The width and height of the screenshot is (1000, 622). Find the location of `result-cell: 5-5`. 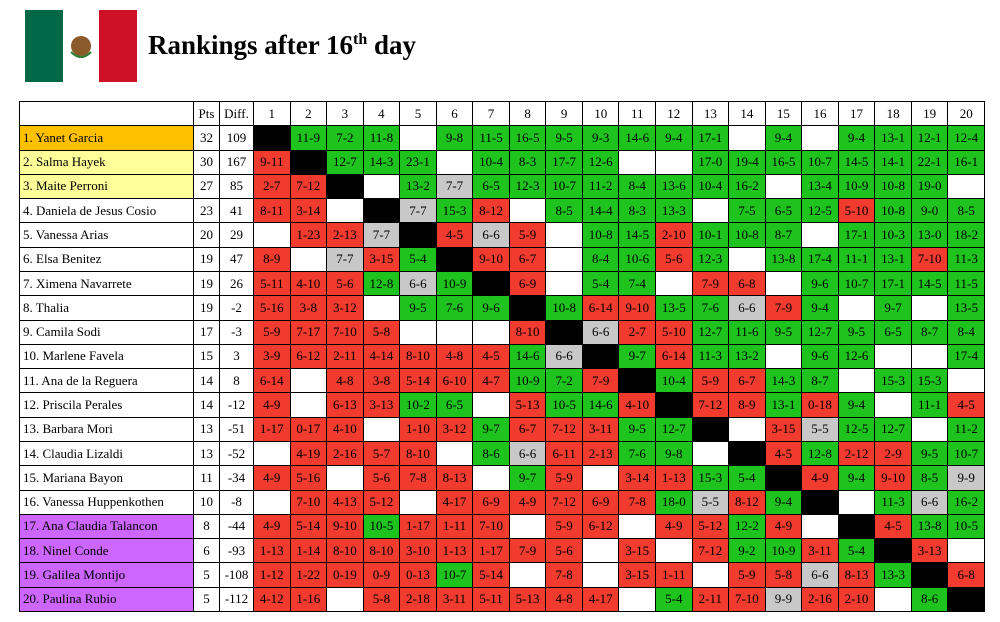

result-cell: 5-5 is located at coordinates (710, 502).